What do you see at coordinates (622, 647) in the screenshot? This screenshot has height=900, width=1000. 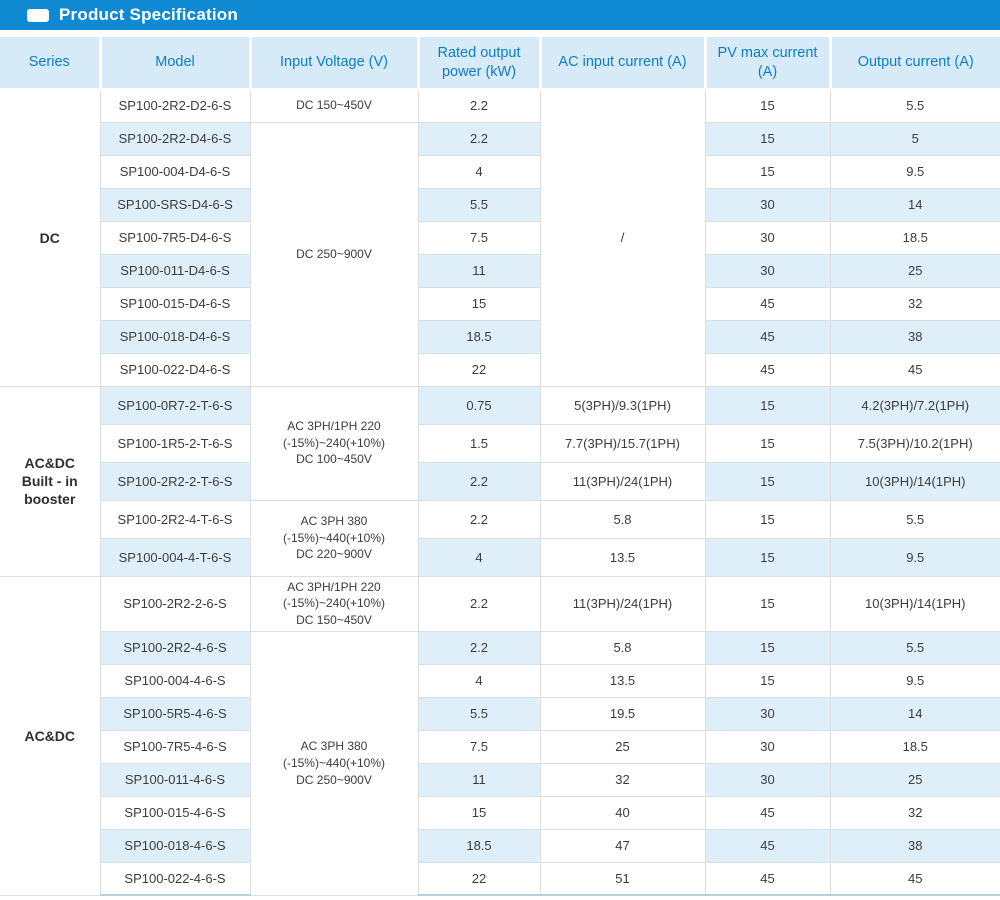 I see `ac-current-cell: 5.8` at bounding box center [622, 647].